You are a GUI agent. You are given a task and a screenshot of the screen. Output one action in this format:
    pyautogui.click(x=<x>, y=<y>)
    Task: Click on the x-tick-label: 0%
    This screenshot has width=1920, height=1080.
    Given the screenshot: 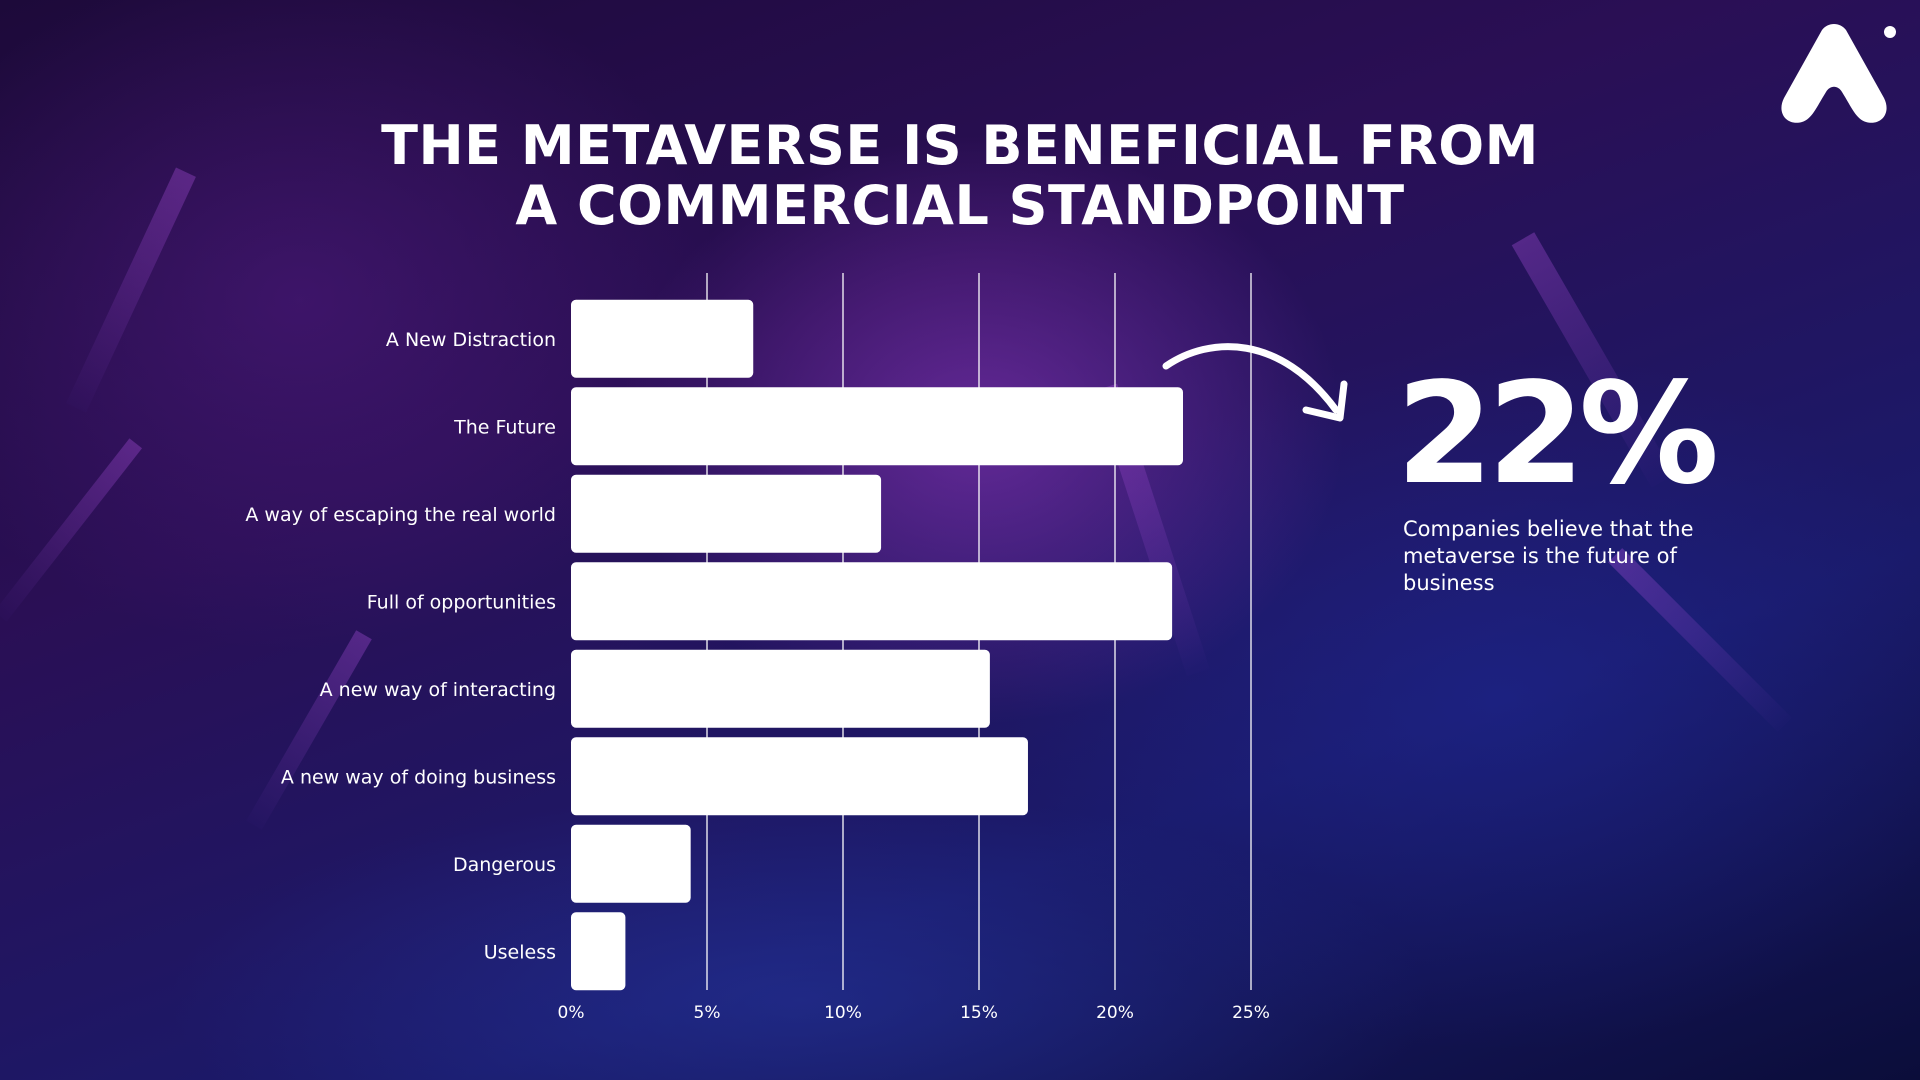 What is the action you would take?
    pyautogui.click(x=571, y=1013)
    